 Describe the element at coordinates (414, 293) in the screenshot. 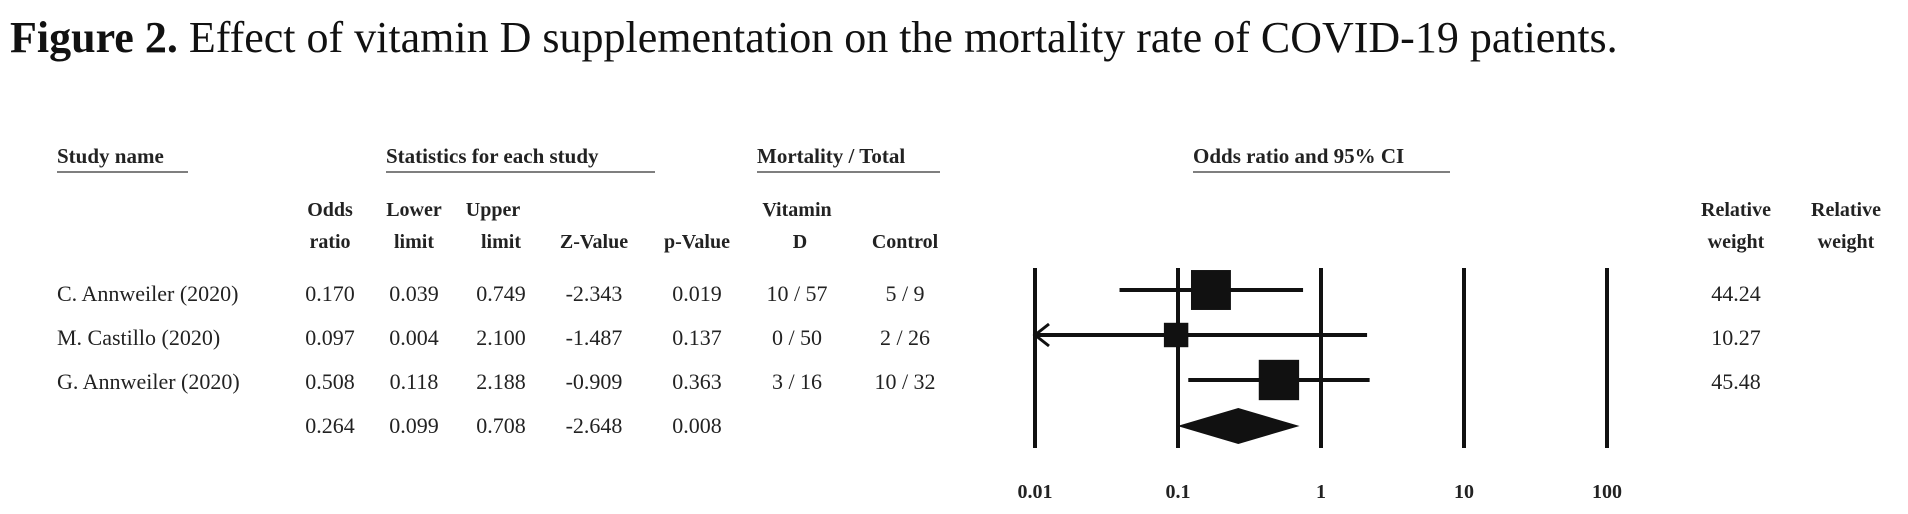

I see `lower-limit-value: 0.039` at that location.